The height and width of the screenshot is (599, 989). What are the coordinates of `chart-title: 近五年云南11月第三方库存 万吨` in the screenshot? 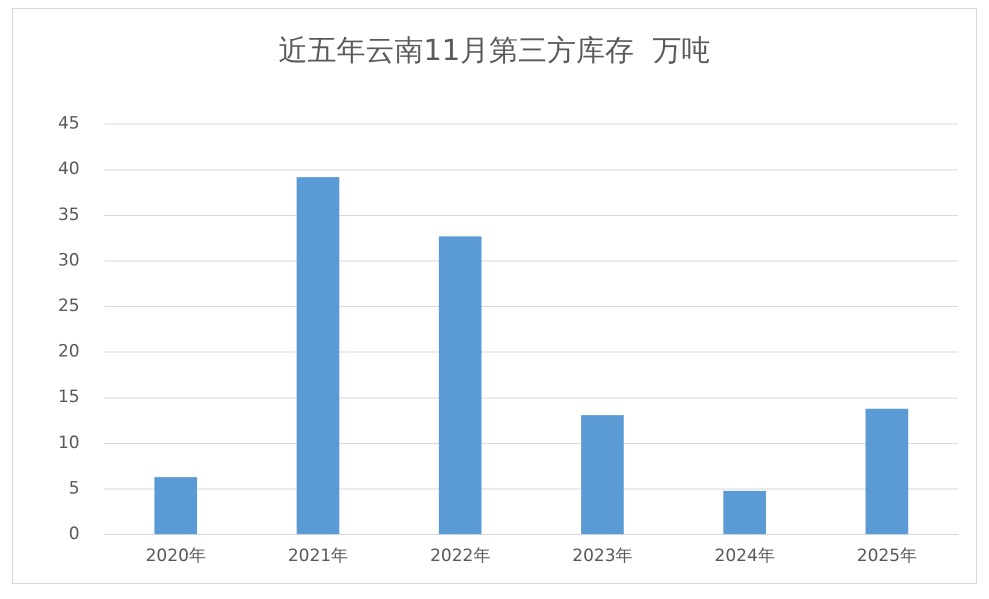 It's located at (494, 50).